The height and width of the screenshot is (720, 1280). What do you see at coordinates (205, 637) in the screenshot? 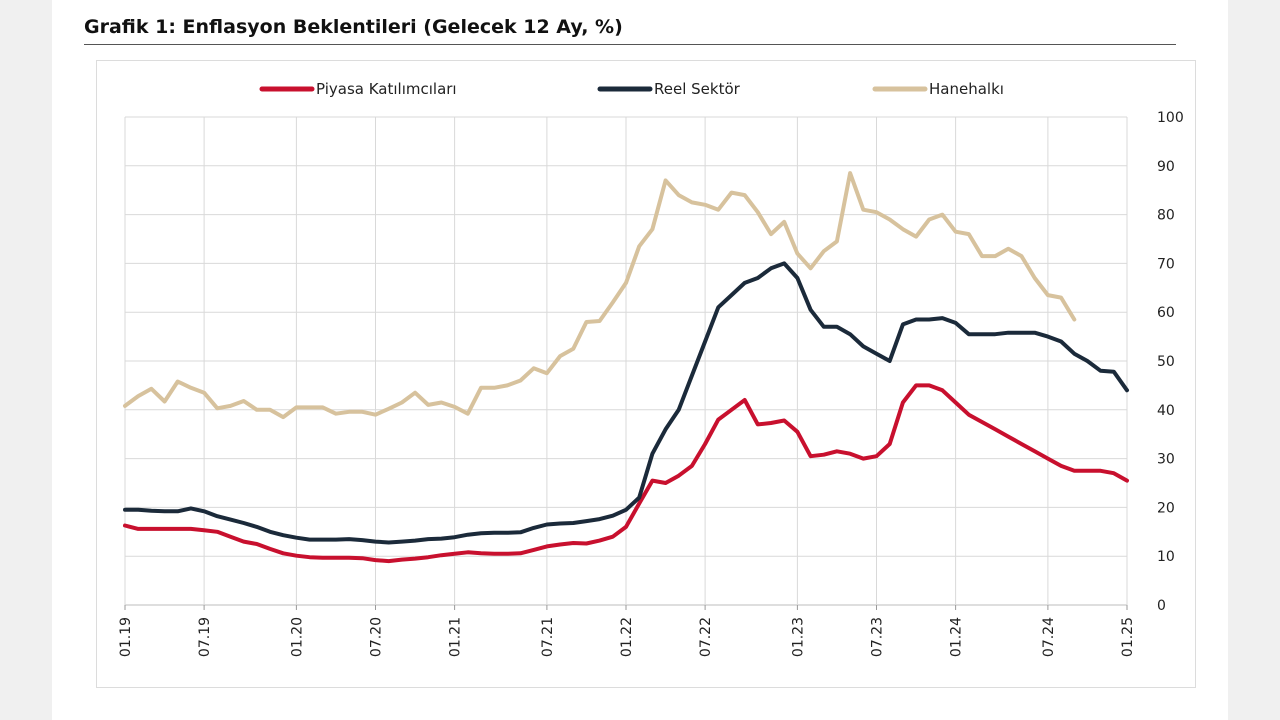
I see `x-tick-label: 07.19` at bounding box center [205, 637].